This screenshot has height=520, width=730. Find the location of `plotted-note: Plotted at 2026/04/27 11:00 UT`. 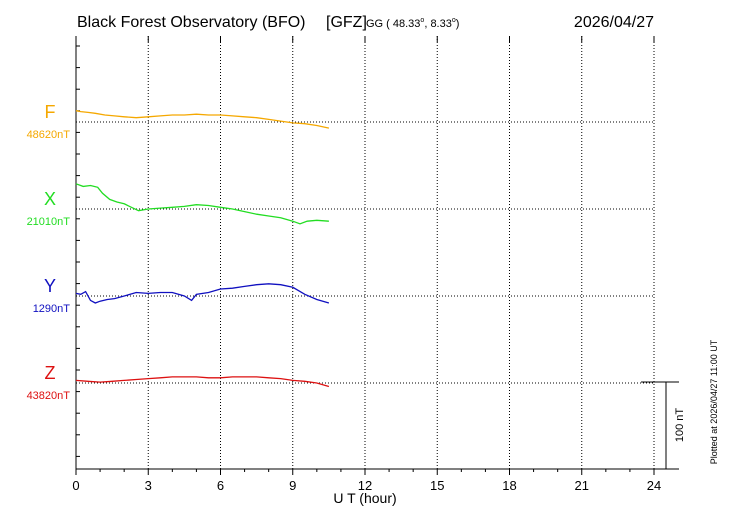

plotted-note: Plotted at 2026/04/27 11:00 UT is located at coordinates (714, 401).